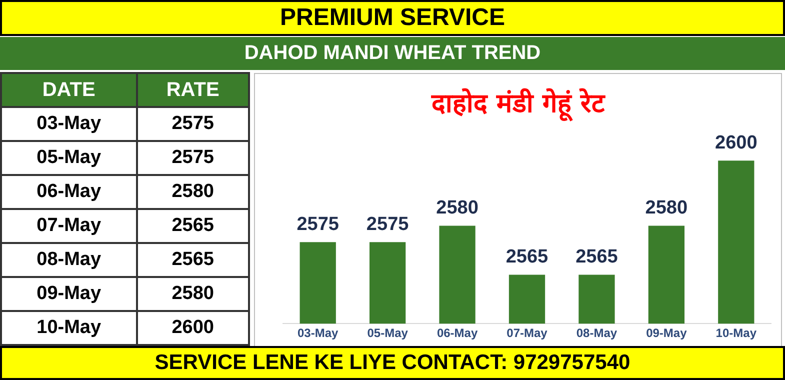 The height and width of the screenshot is (380, 785). I want to click on text: दाहोद मंडी गेहूं रेट, so click(518, 103).